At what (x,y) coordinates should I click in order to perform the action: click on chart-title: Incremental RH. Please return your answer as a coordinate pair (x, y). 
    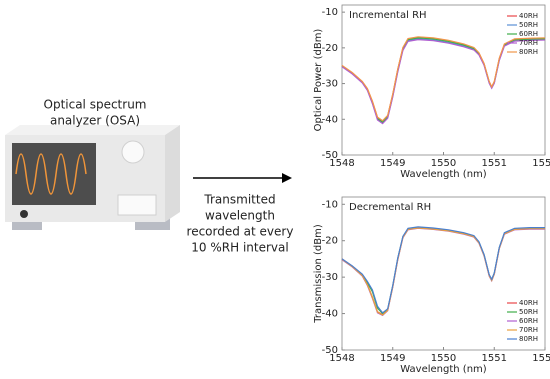
    Looking at the image, I should click on (388, 15).